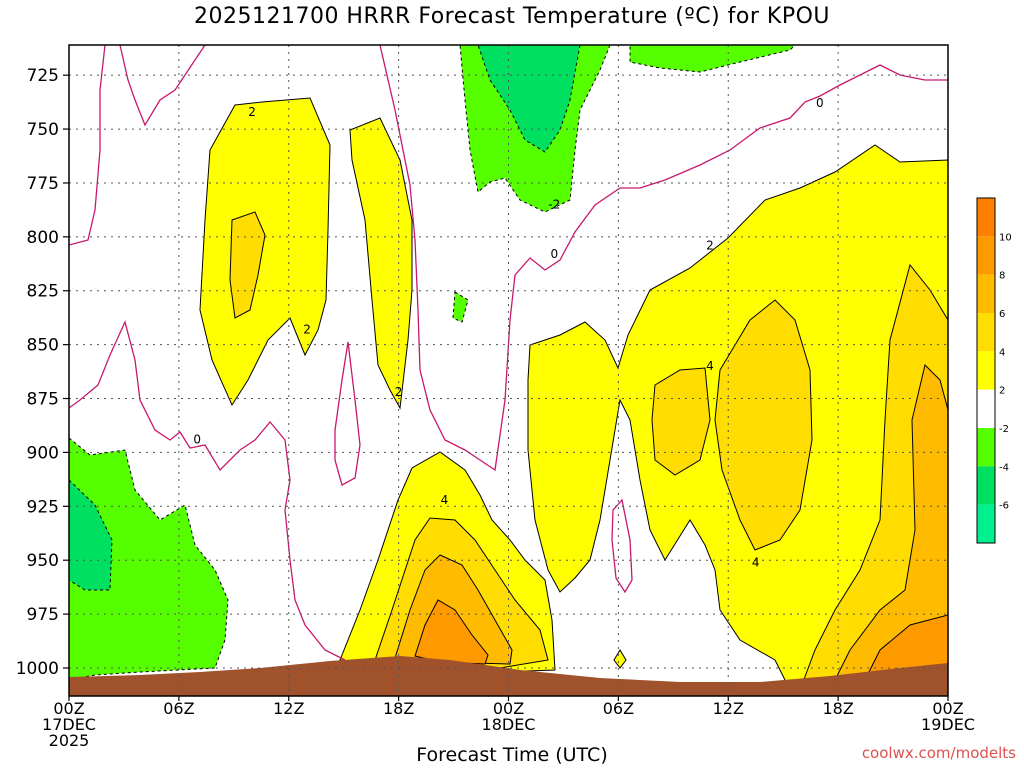  What do you see at coordinates (512, 755) in the screenshot?
I see `x-axis-label: Forecast Time (UTC)` at bounding box center [512, 755].